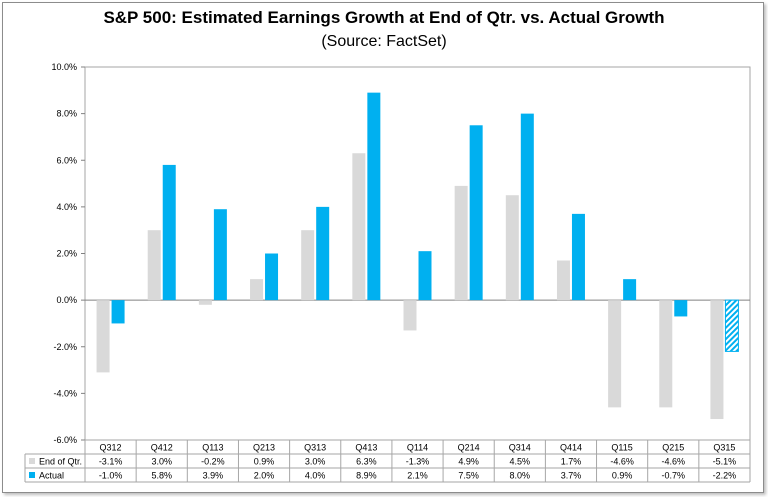 Image resolution: width=768 pixels, height=497 pixels. I want to click on x-tick-label: Q213, so click(264, 448).